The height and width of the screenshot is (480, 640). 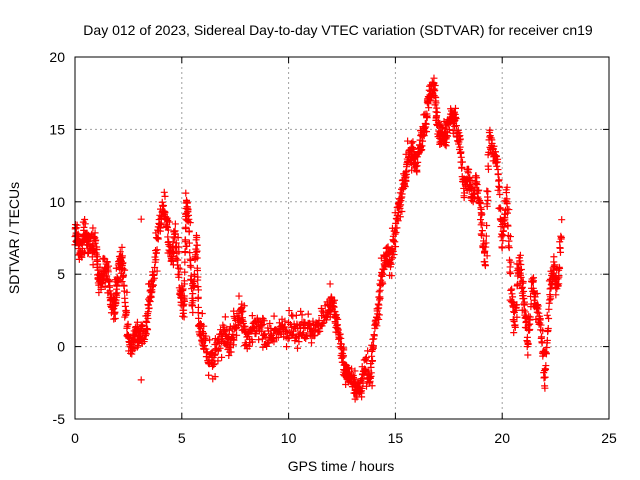 What do you see at coordinates (57, 129) in the screenshot?
I see `y-tick-label: 15` at bounding box center [57, 129].